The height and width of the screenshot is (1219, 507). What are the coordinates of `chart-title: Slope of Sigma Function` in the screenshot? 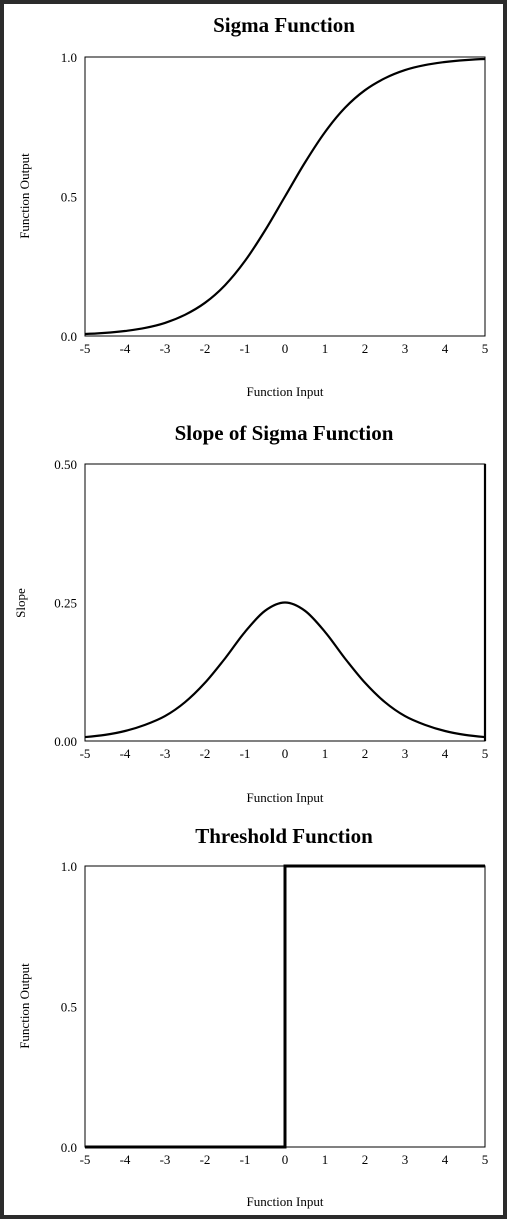 It's located at (284, 433).